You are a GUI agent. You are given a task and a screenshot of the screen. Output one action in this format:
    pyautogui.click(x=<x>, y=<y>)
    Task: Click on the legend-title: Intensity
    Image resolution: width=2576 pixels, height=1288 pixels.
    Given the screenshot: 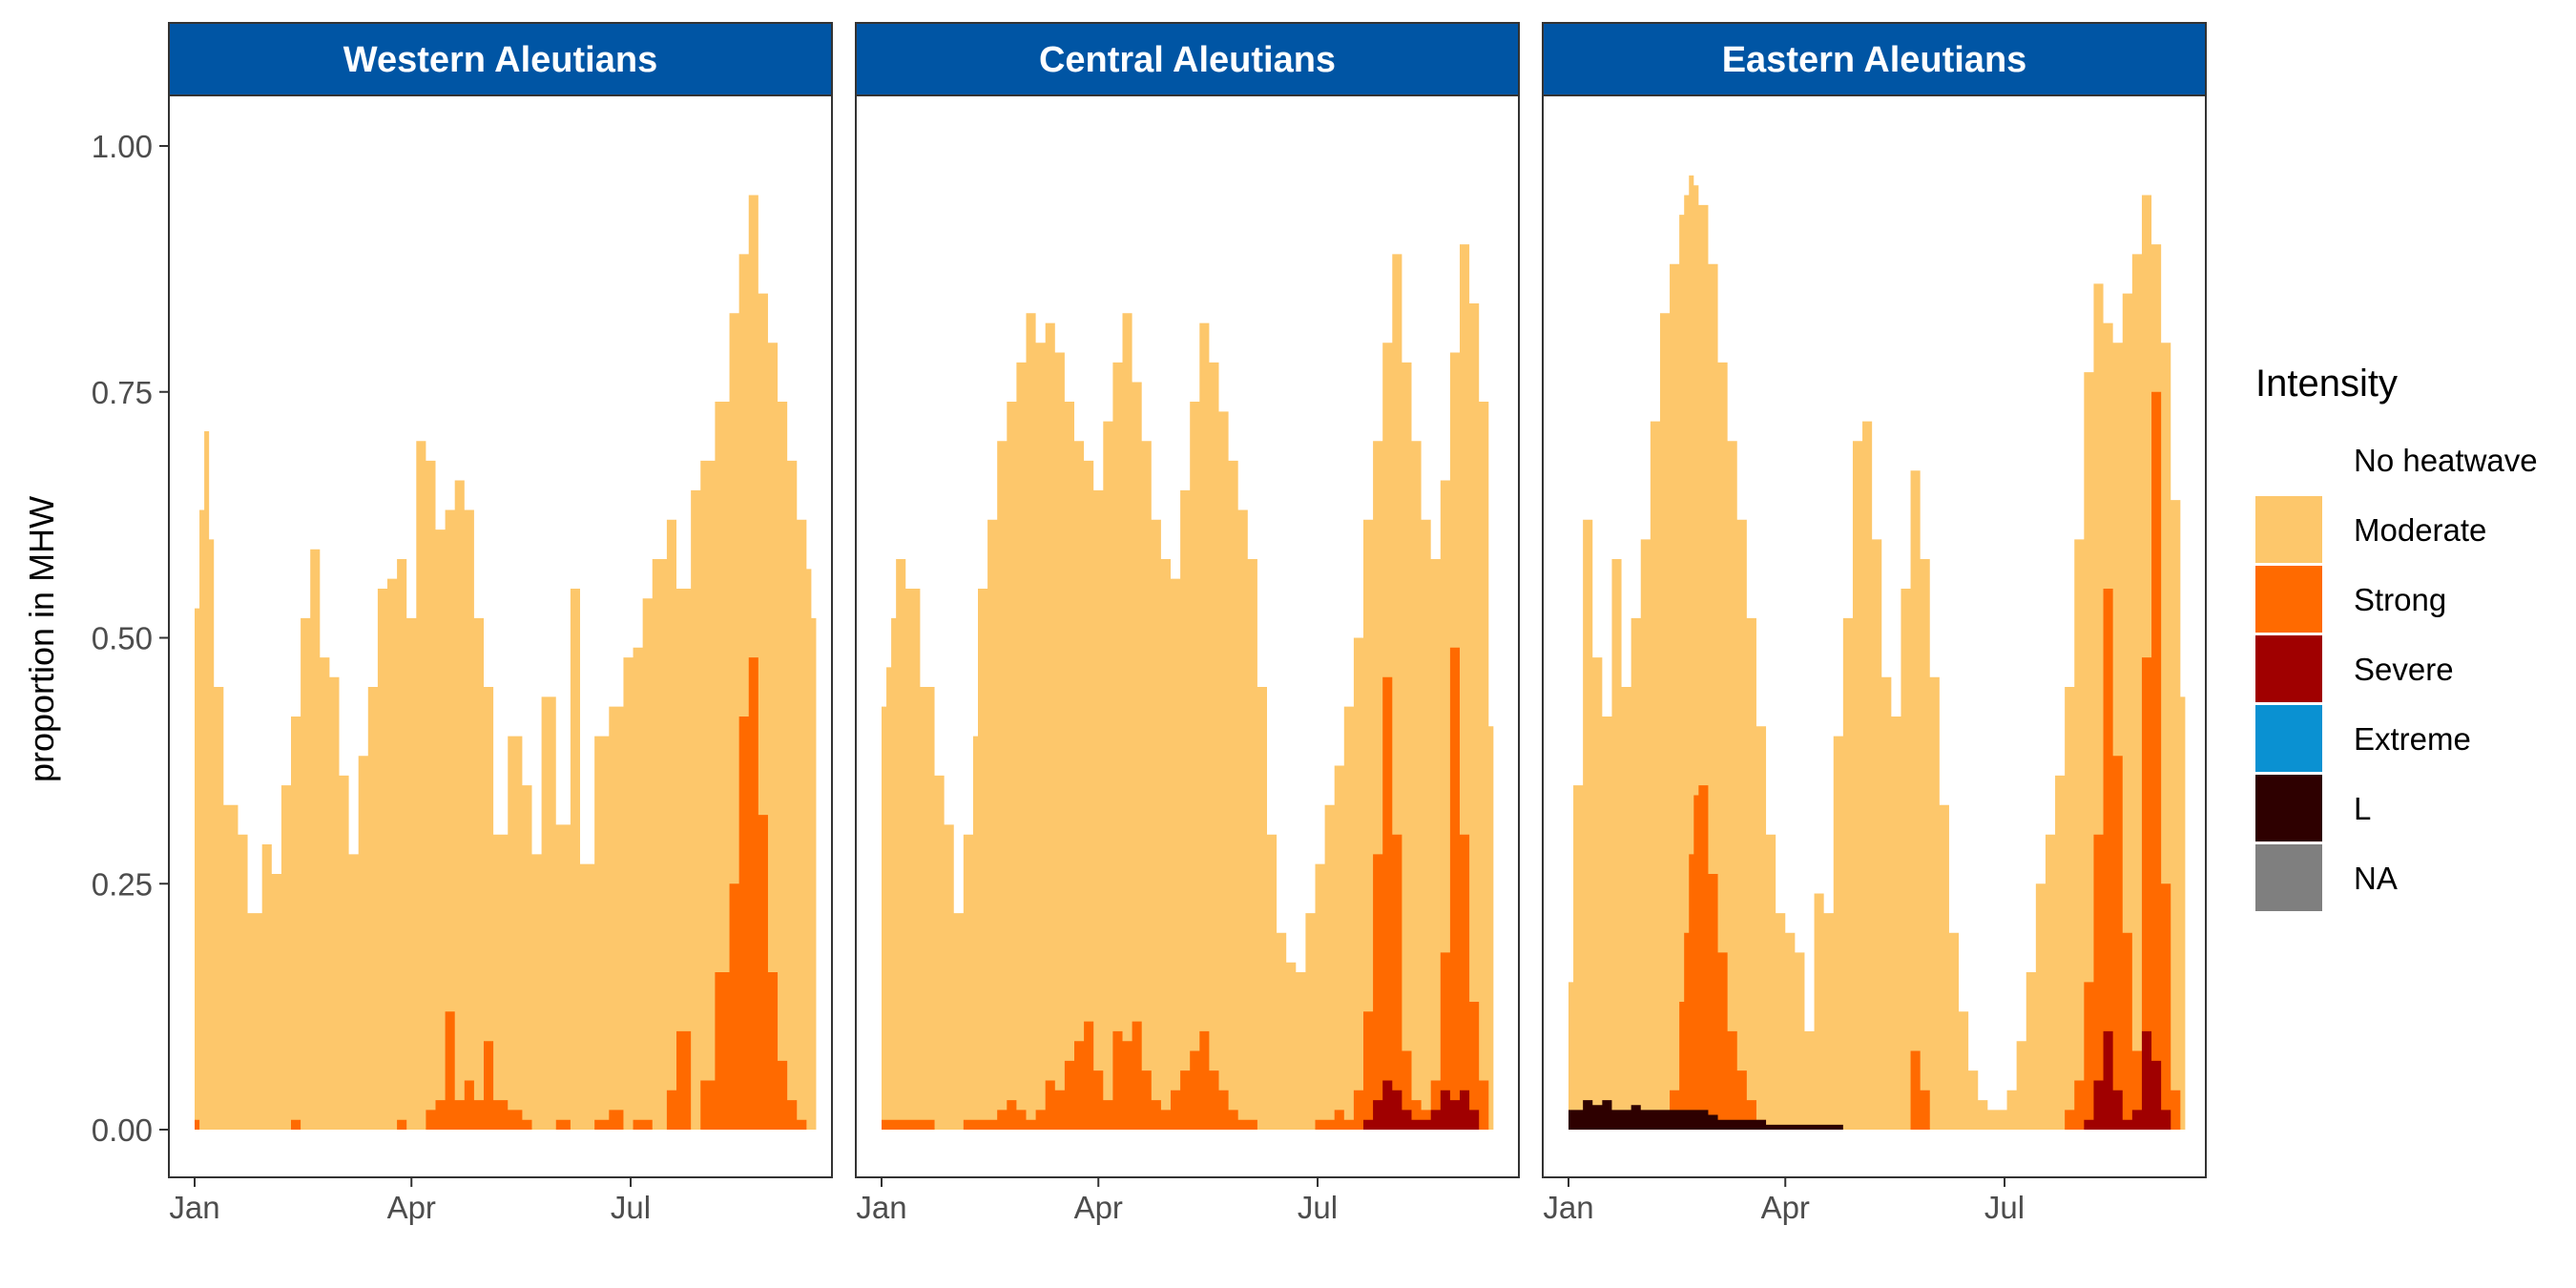 What is the action you would take?
    pyautogui.click(x=2326, y=384)
    